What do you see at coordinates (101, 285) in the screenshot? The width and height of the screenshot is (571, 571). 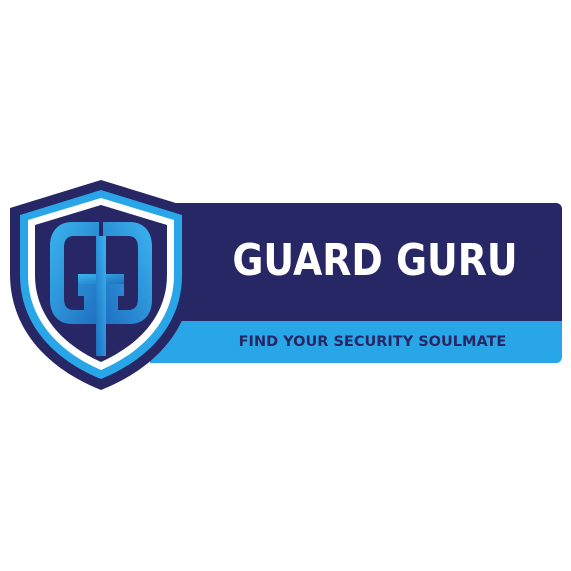 I see `shield-gg-icon` at bounding box center [101, 285].